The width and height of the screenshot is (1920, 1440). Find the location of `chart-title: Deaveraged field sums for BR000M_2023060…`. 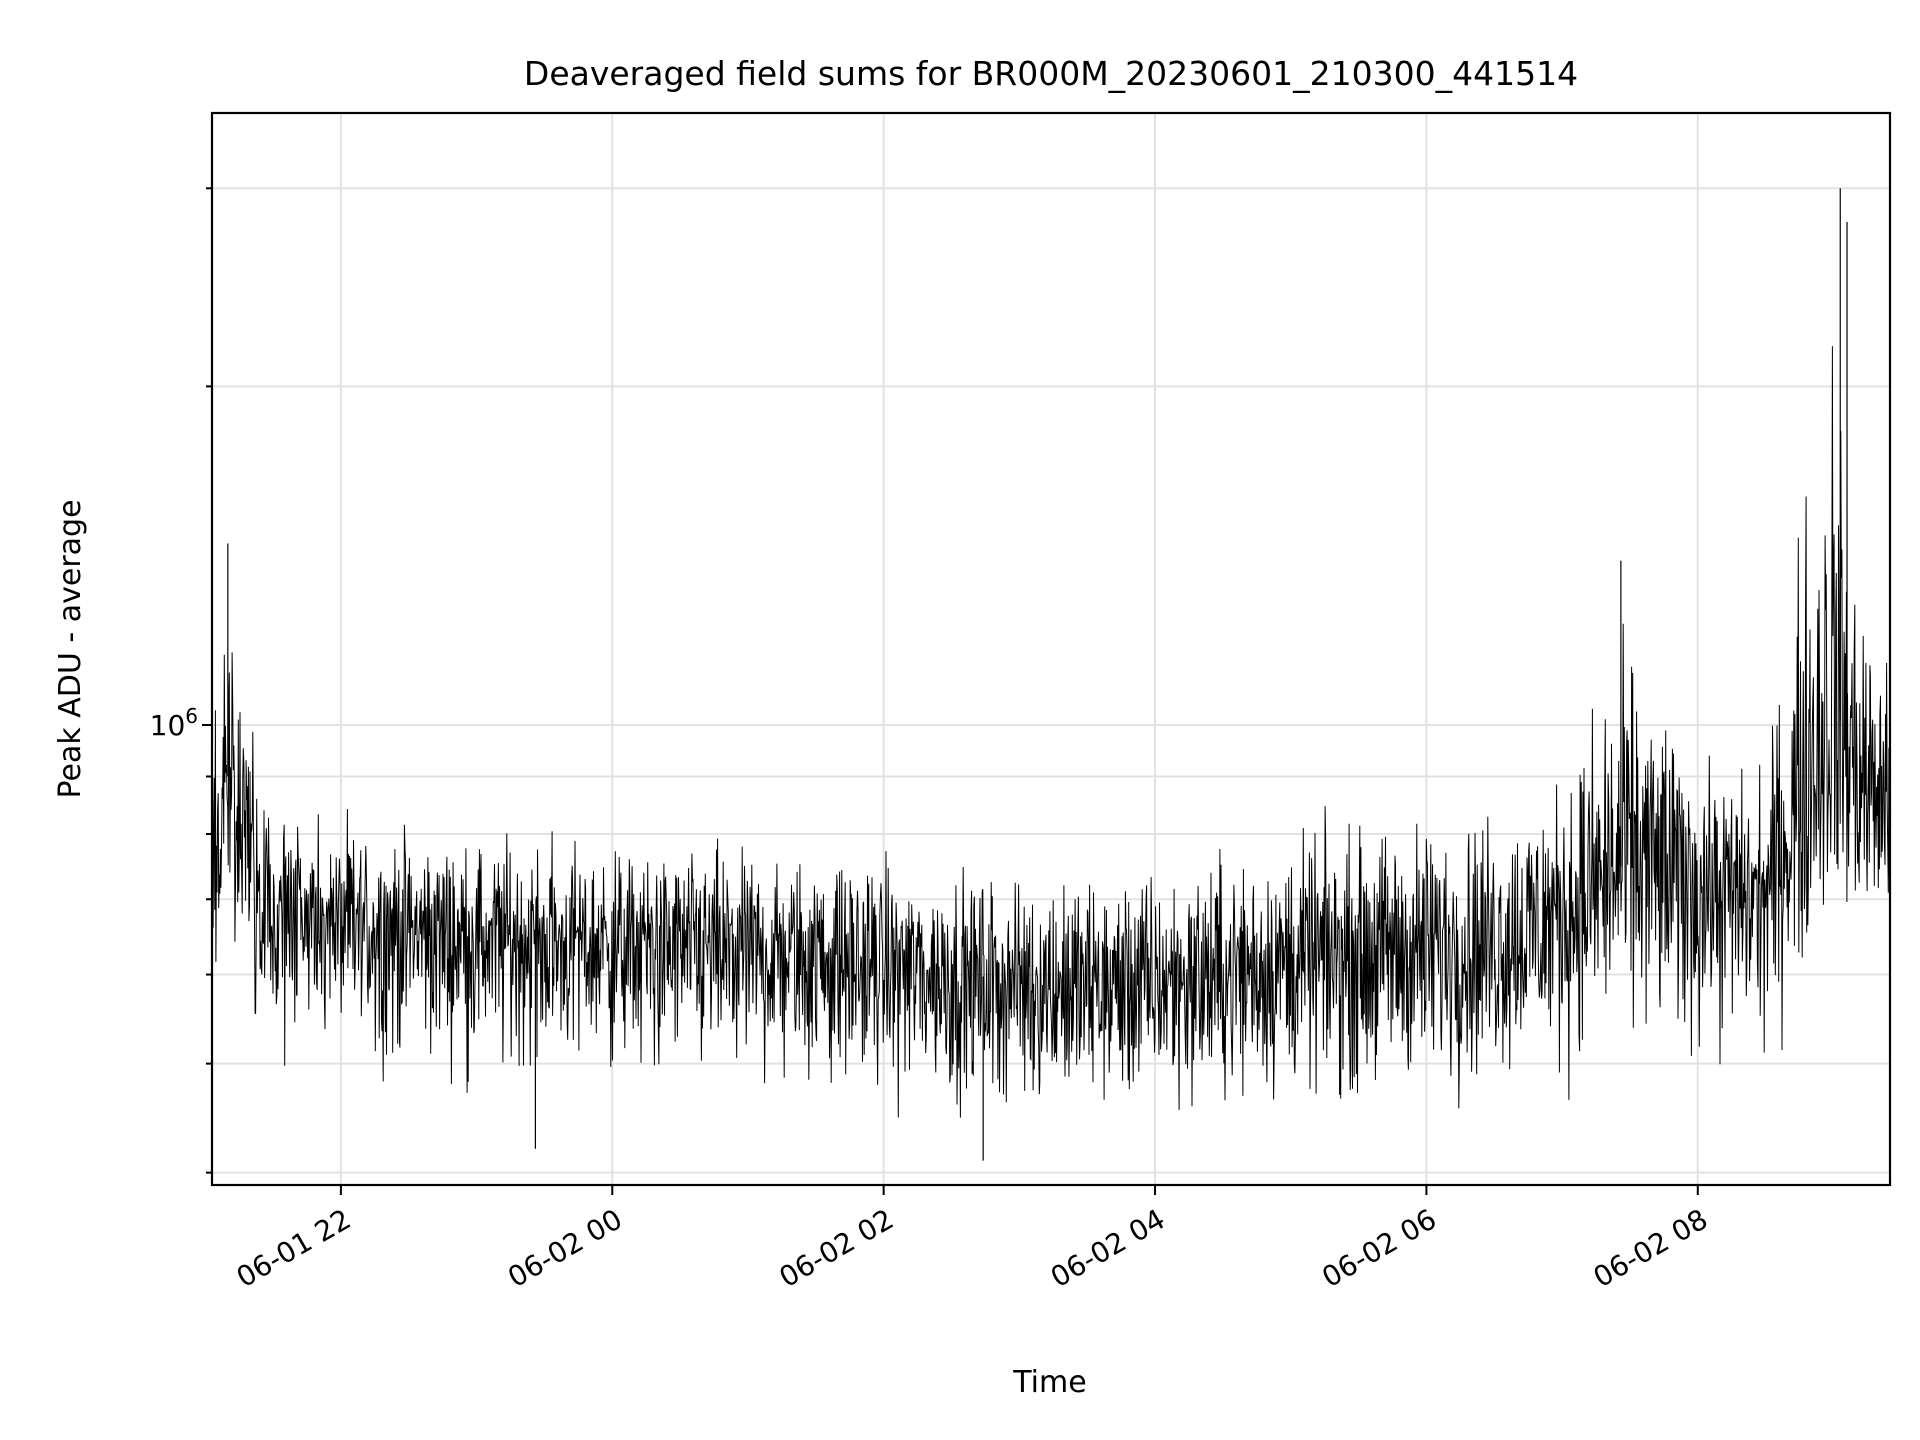

chart-title: Deaveraged field sums for BR000M_2023060… is located at coordinates (1051, 73).